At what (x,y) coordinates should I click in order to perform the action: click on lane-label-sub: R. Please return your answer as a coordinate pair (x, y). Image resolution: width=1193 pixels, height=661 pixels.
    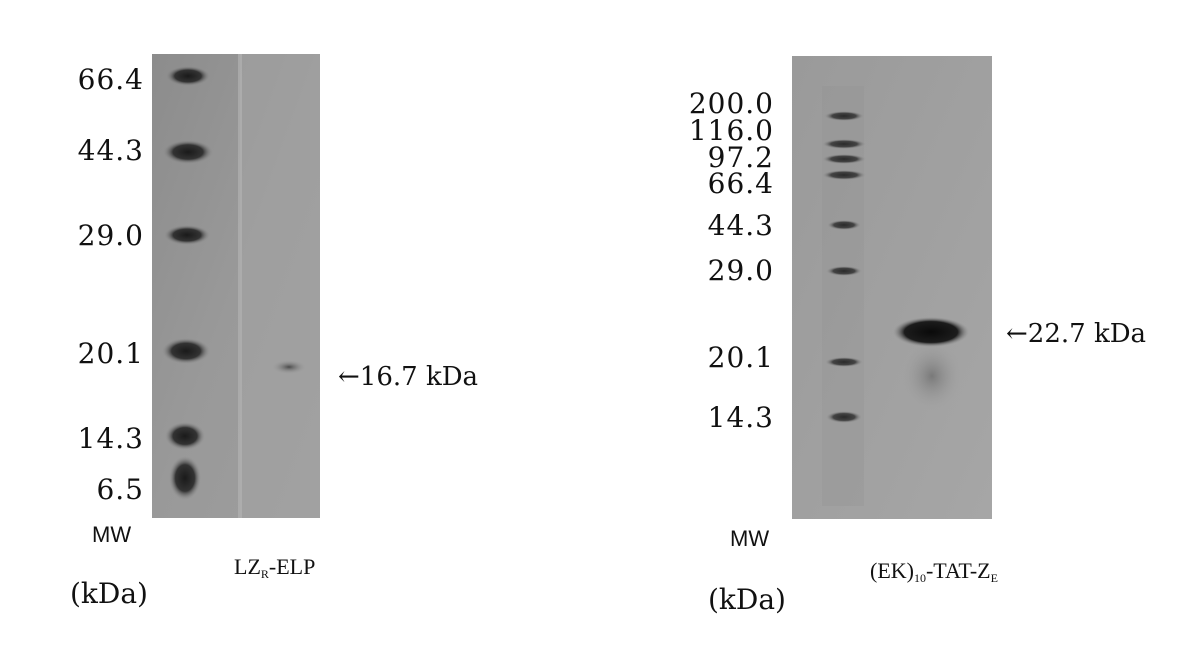
    Looking at the image, I should click on (264, 574).